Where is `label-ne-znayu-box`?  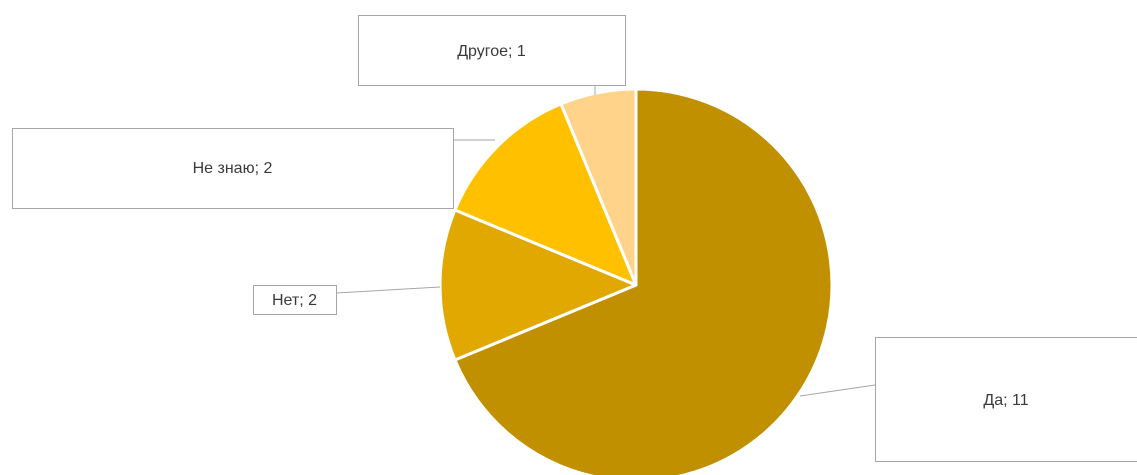
label-ne-znayu-box is located at coordinates (233, 168).